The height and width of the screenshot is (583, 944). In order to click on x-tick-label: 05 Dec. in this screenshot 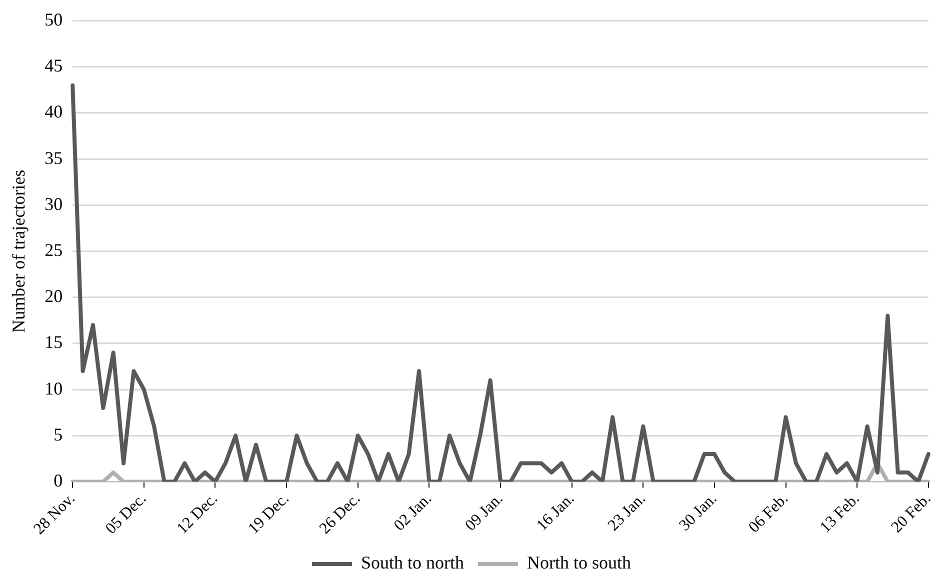, I will do `click(126, 514)`.